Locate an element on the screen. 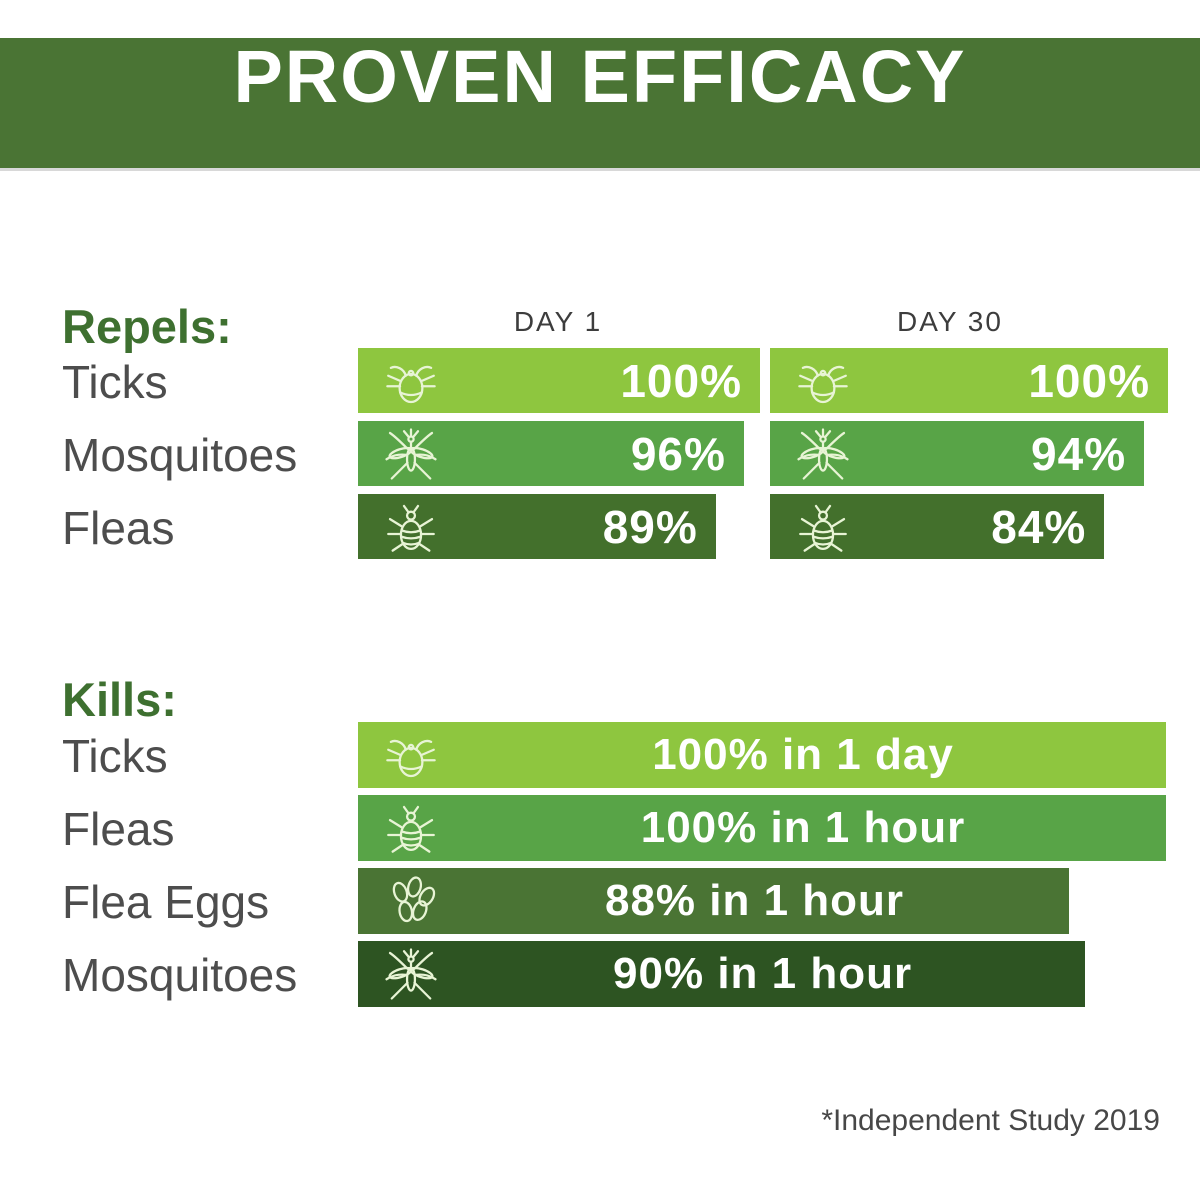 The image size is (1200, 1200). repels-bar-fleas-day1: 89% is located at coordinates (559, 526).